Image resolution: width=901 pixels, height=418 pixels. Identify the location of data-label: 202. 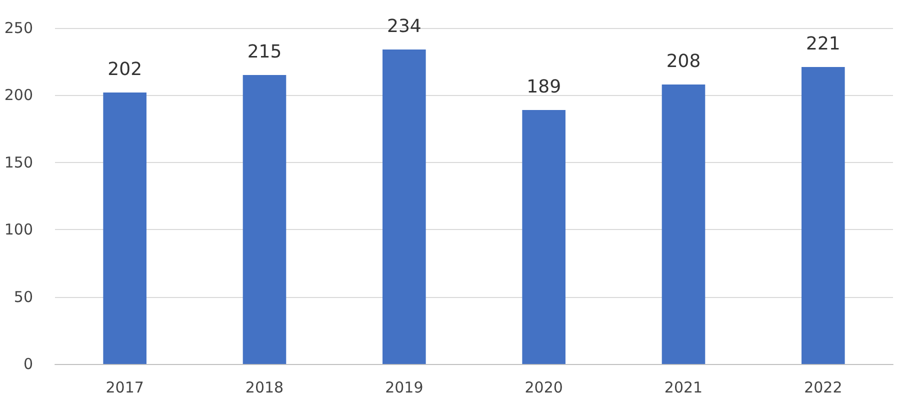
(125, 69).